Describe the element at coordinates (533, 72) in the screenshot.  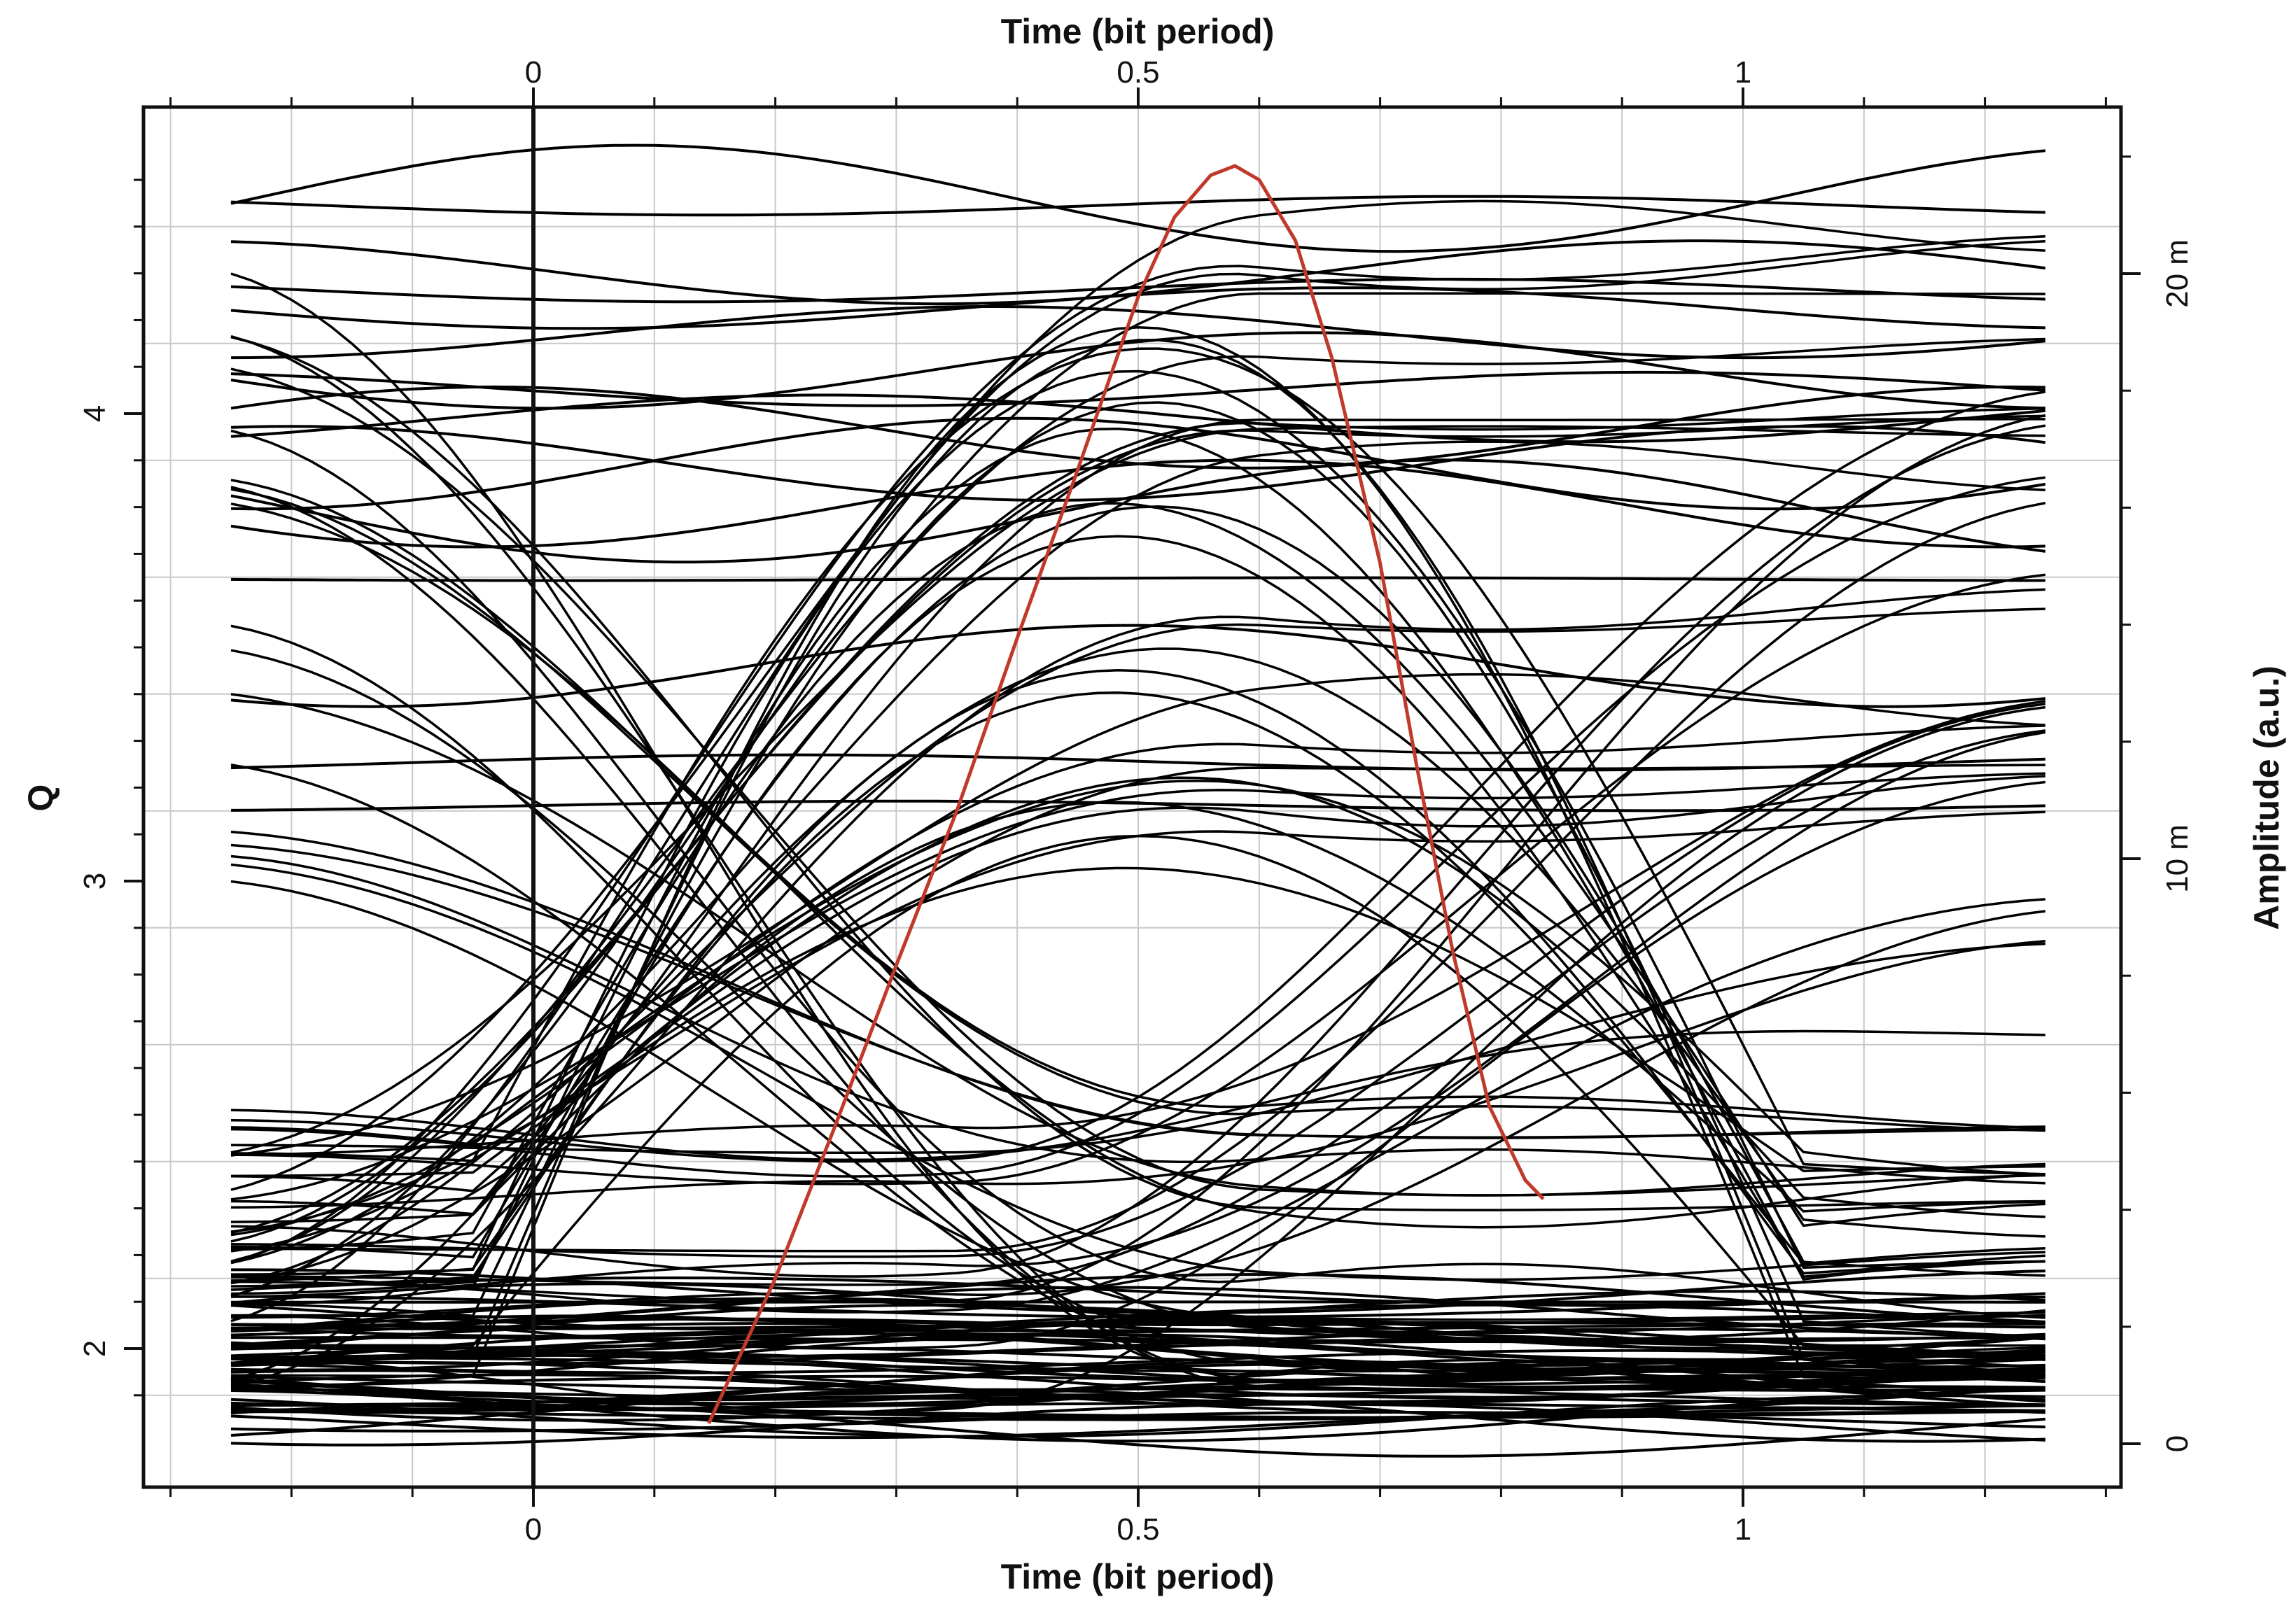
I see `x-tick-label-top: 0` at that location.